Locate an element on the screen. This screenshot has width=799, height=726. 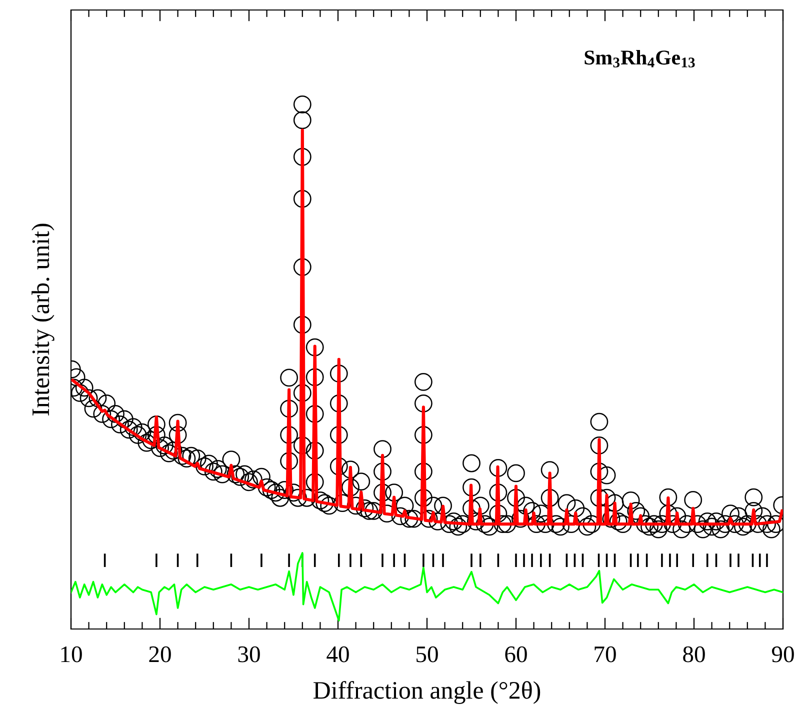
y-axis-title: Intensity (arb. unit) is located at coordinates (43, 320).